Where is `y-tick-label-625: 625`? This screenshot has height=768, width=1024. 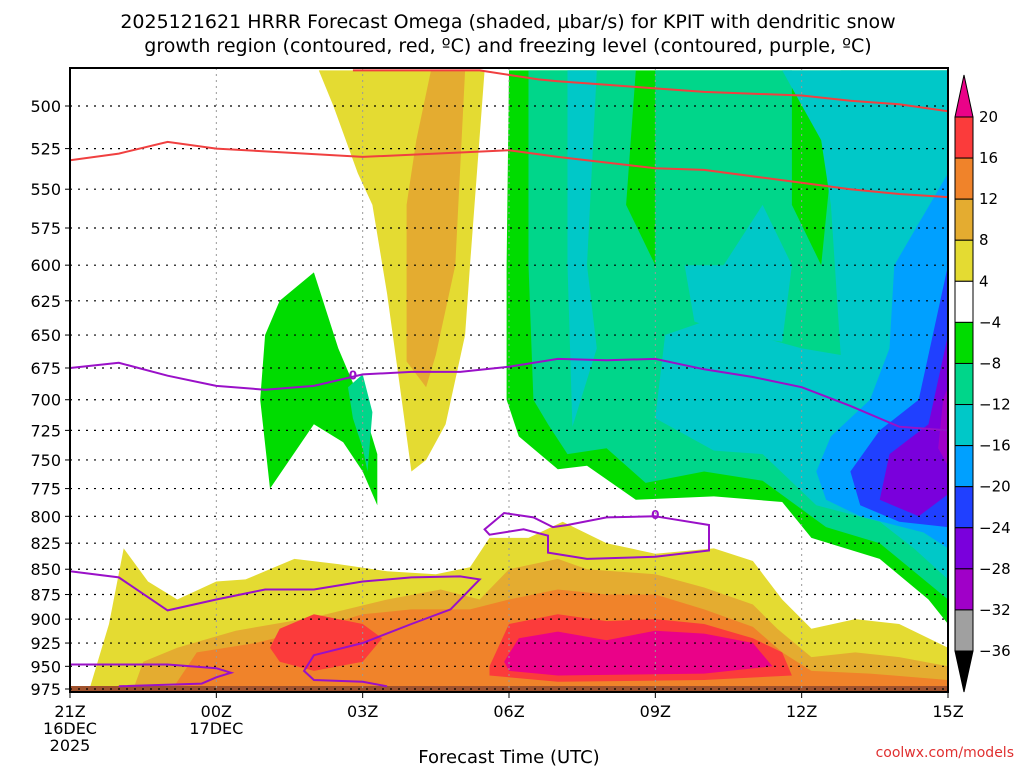
y-tick-label-625: 625 is located at coordinates (45, 301).